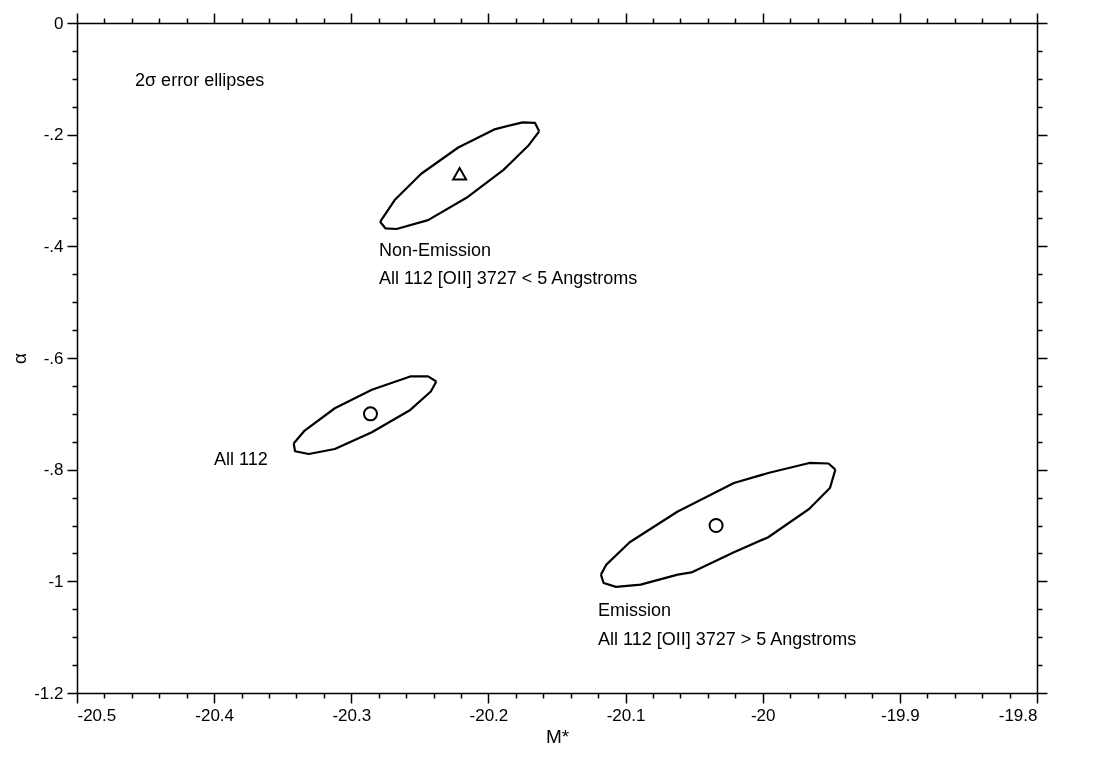 This screenshot has width=1106, height=780. Describe the element at coordinates (763, 715) in the screenshot. I see `x-tick-label: -20` at that location.